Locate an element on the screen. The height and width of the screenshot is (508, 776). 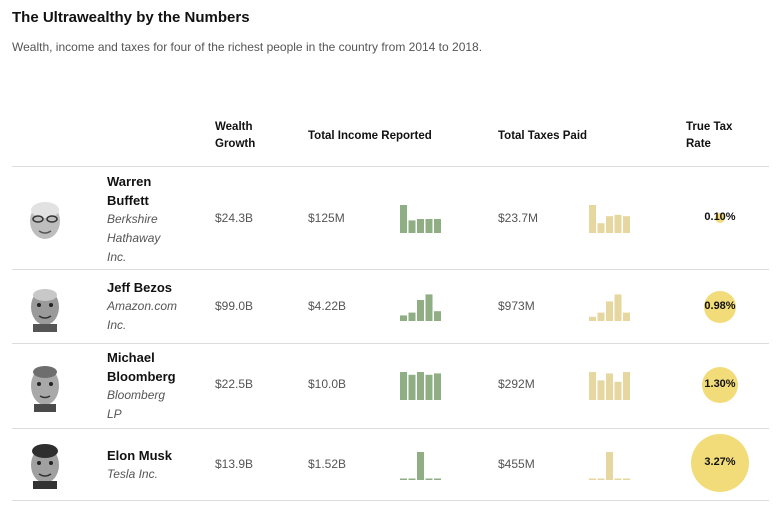
tax-rate-cell: 0.98% is located at coordinates (720, 307).